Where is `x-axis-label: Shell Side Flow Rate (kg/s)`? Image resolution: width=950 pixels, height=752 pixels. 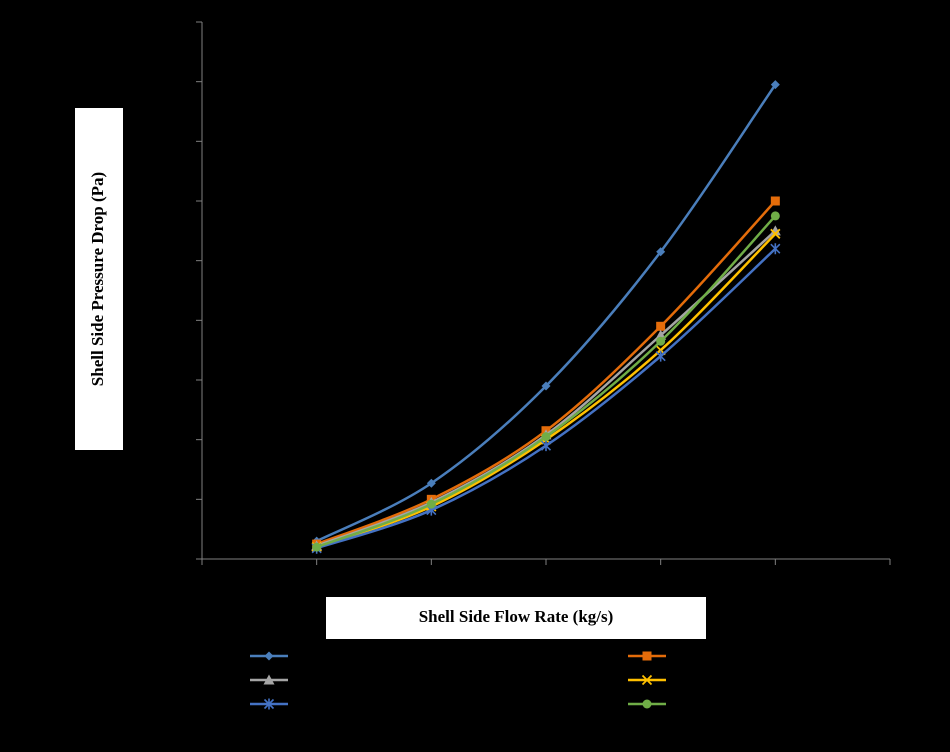 x-axis-label: Shell Side Flow Rate (kg/s) is located at coordinates (516, 616).